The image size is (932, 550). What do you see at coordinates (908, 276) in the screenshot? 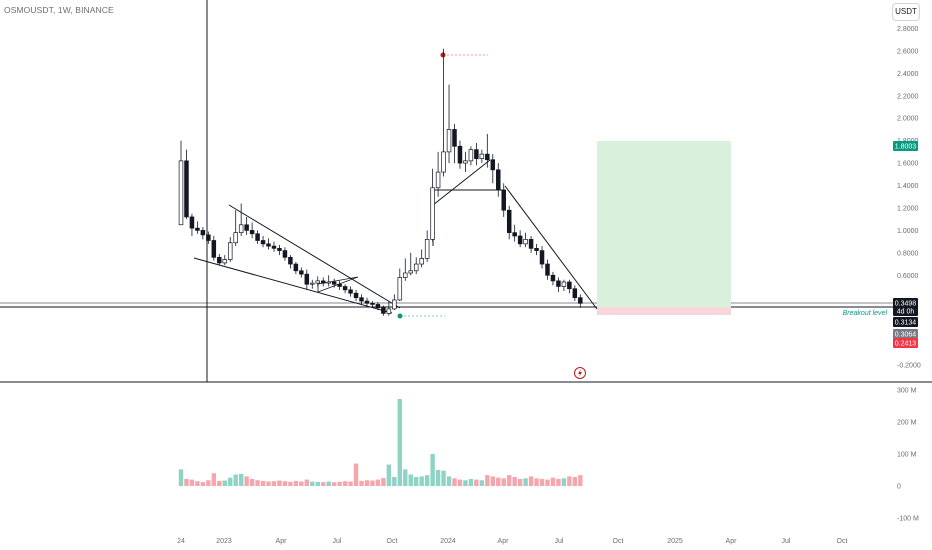
I see `price-tick-label: 0.6000` at bounding box center [908, 276].